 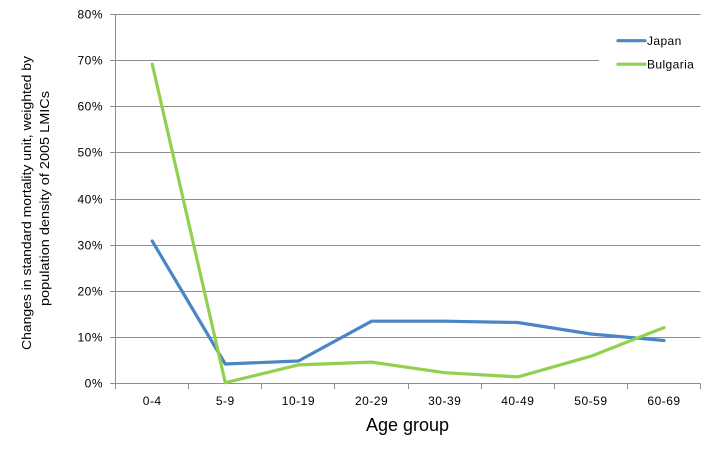 What do you see at coordinates (152, 401) in the screenshot?
I see `svg-text: 0-4` at bounding box center [152, 401].